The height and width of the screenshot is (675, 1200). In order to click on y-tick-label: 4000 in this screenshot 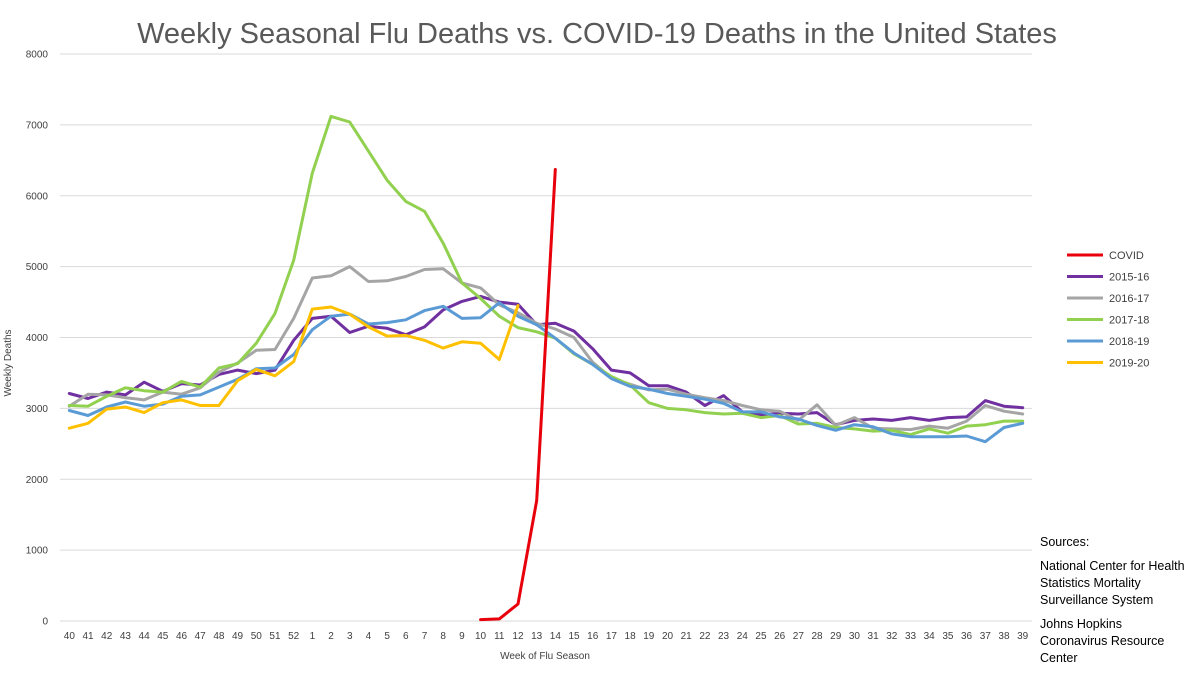, I will do `click(37, 338)`.